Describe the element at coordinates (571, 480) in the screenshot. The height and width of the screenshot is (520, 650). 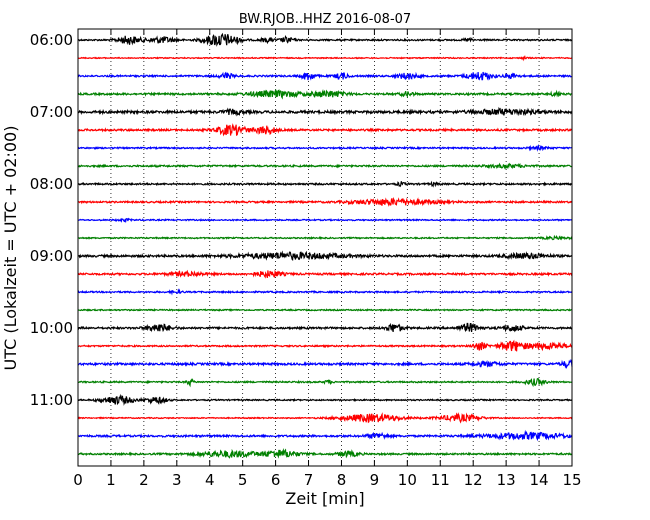
I see `x-tick-label: 15` at that location.